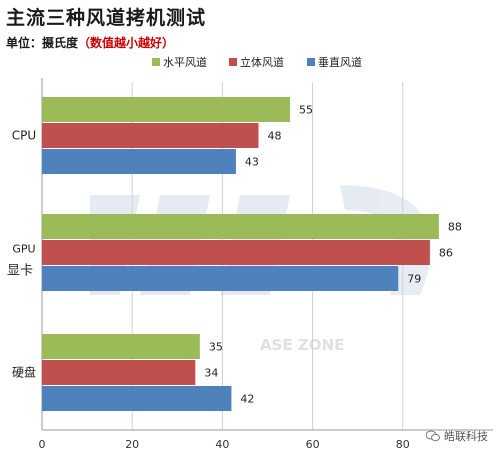 Image resolution: width=496 pixels, height=456 pixels. I want to click on category-label-part: 显卡, so click(20, 271).